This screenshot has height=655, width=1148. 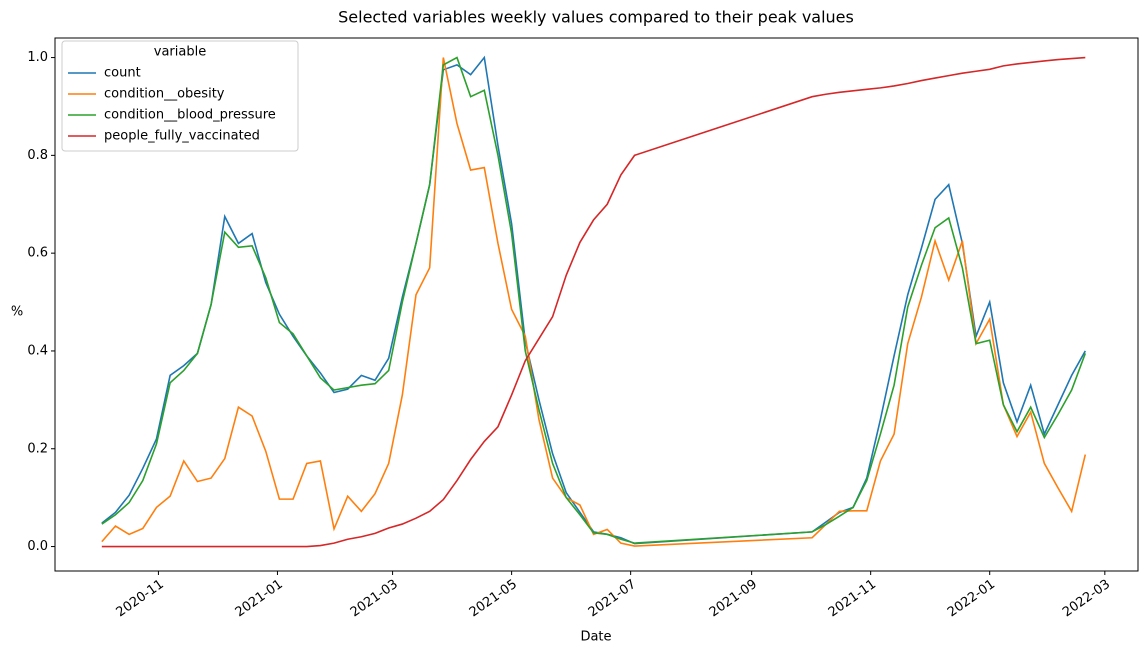 I want to click on x-axis-label: Date, so click(x=595, y=637).